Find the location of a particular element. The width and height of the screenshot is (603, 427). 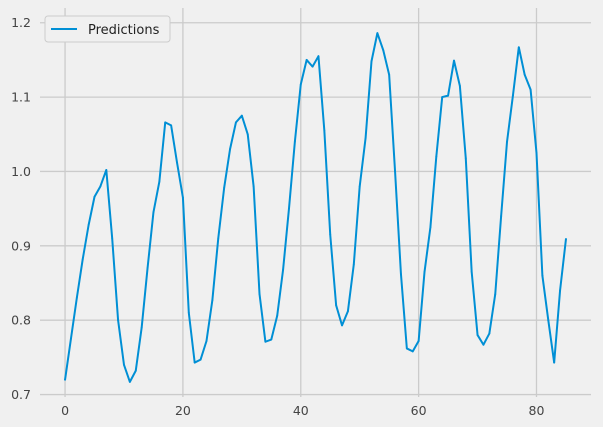

y-tick-label: 1.1 is located at coordinates (21, 97).